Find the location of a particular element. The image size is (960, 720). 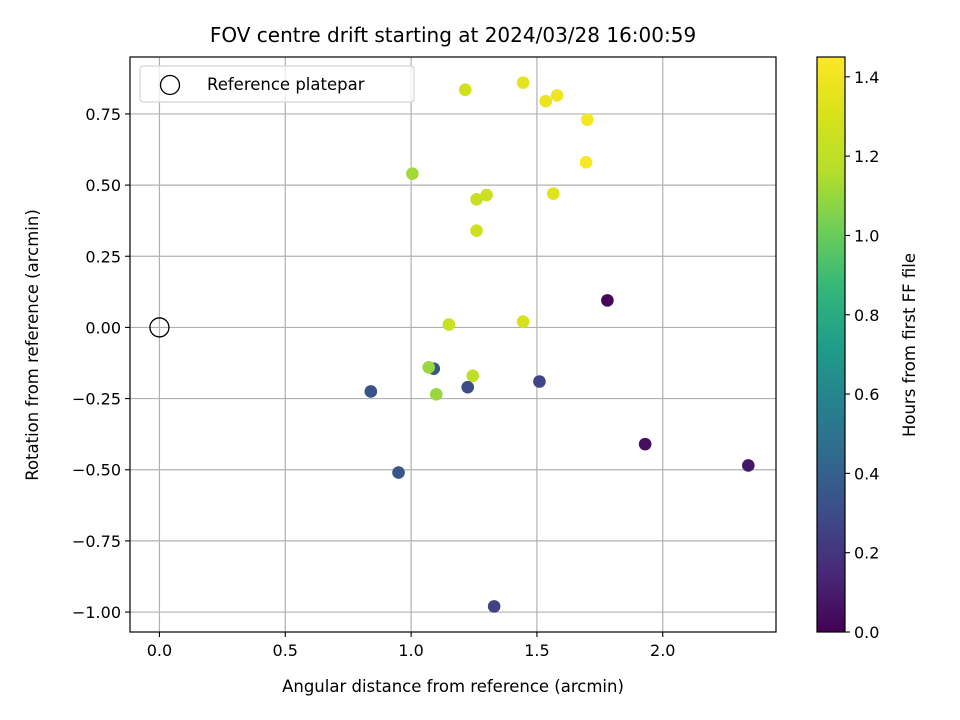

colorbar-tick-label: 0.8 is located at coordinates (866, 315).